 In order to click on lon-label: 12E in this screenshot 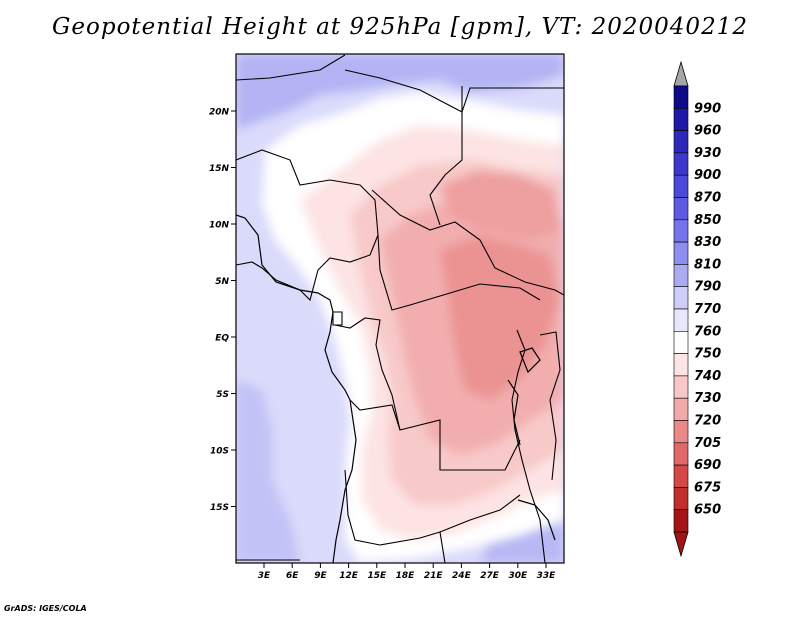, I will do `click(349, 576)`.